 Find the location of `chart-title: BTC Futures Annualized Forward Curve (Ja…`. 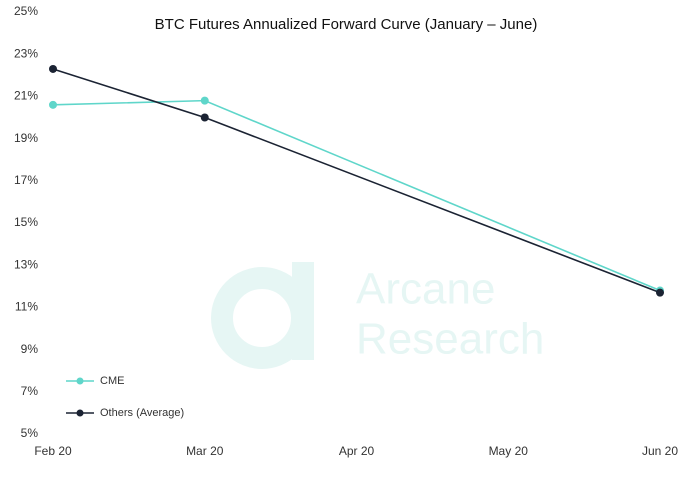

chart-title: BTC Futures Annualized Forward Curve (Ja… is located at coordinates (346, 24).